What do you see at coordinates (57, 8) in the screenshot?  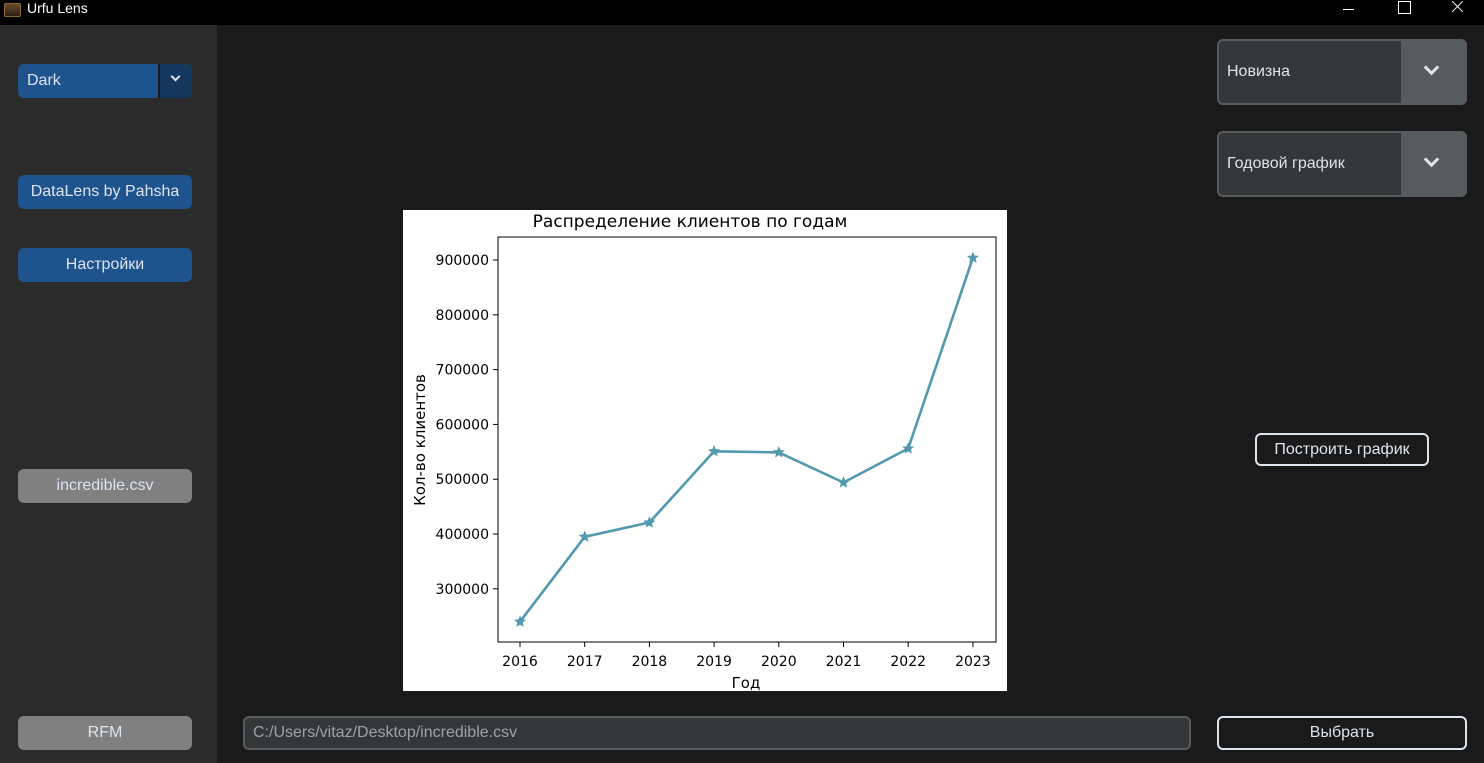 I see `window-title: Urfu Lens` at bounding box center [57, 8].